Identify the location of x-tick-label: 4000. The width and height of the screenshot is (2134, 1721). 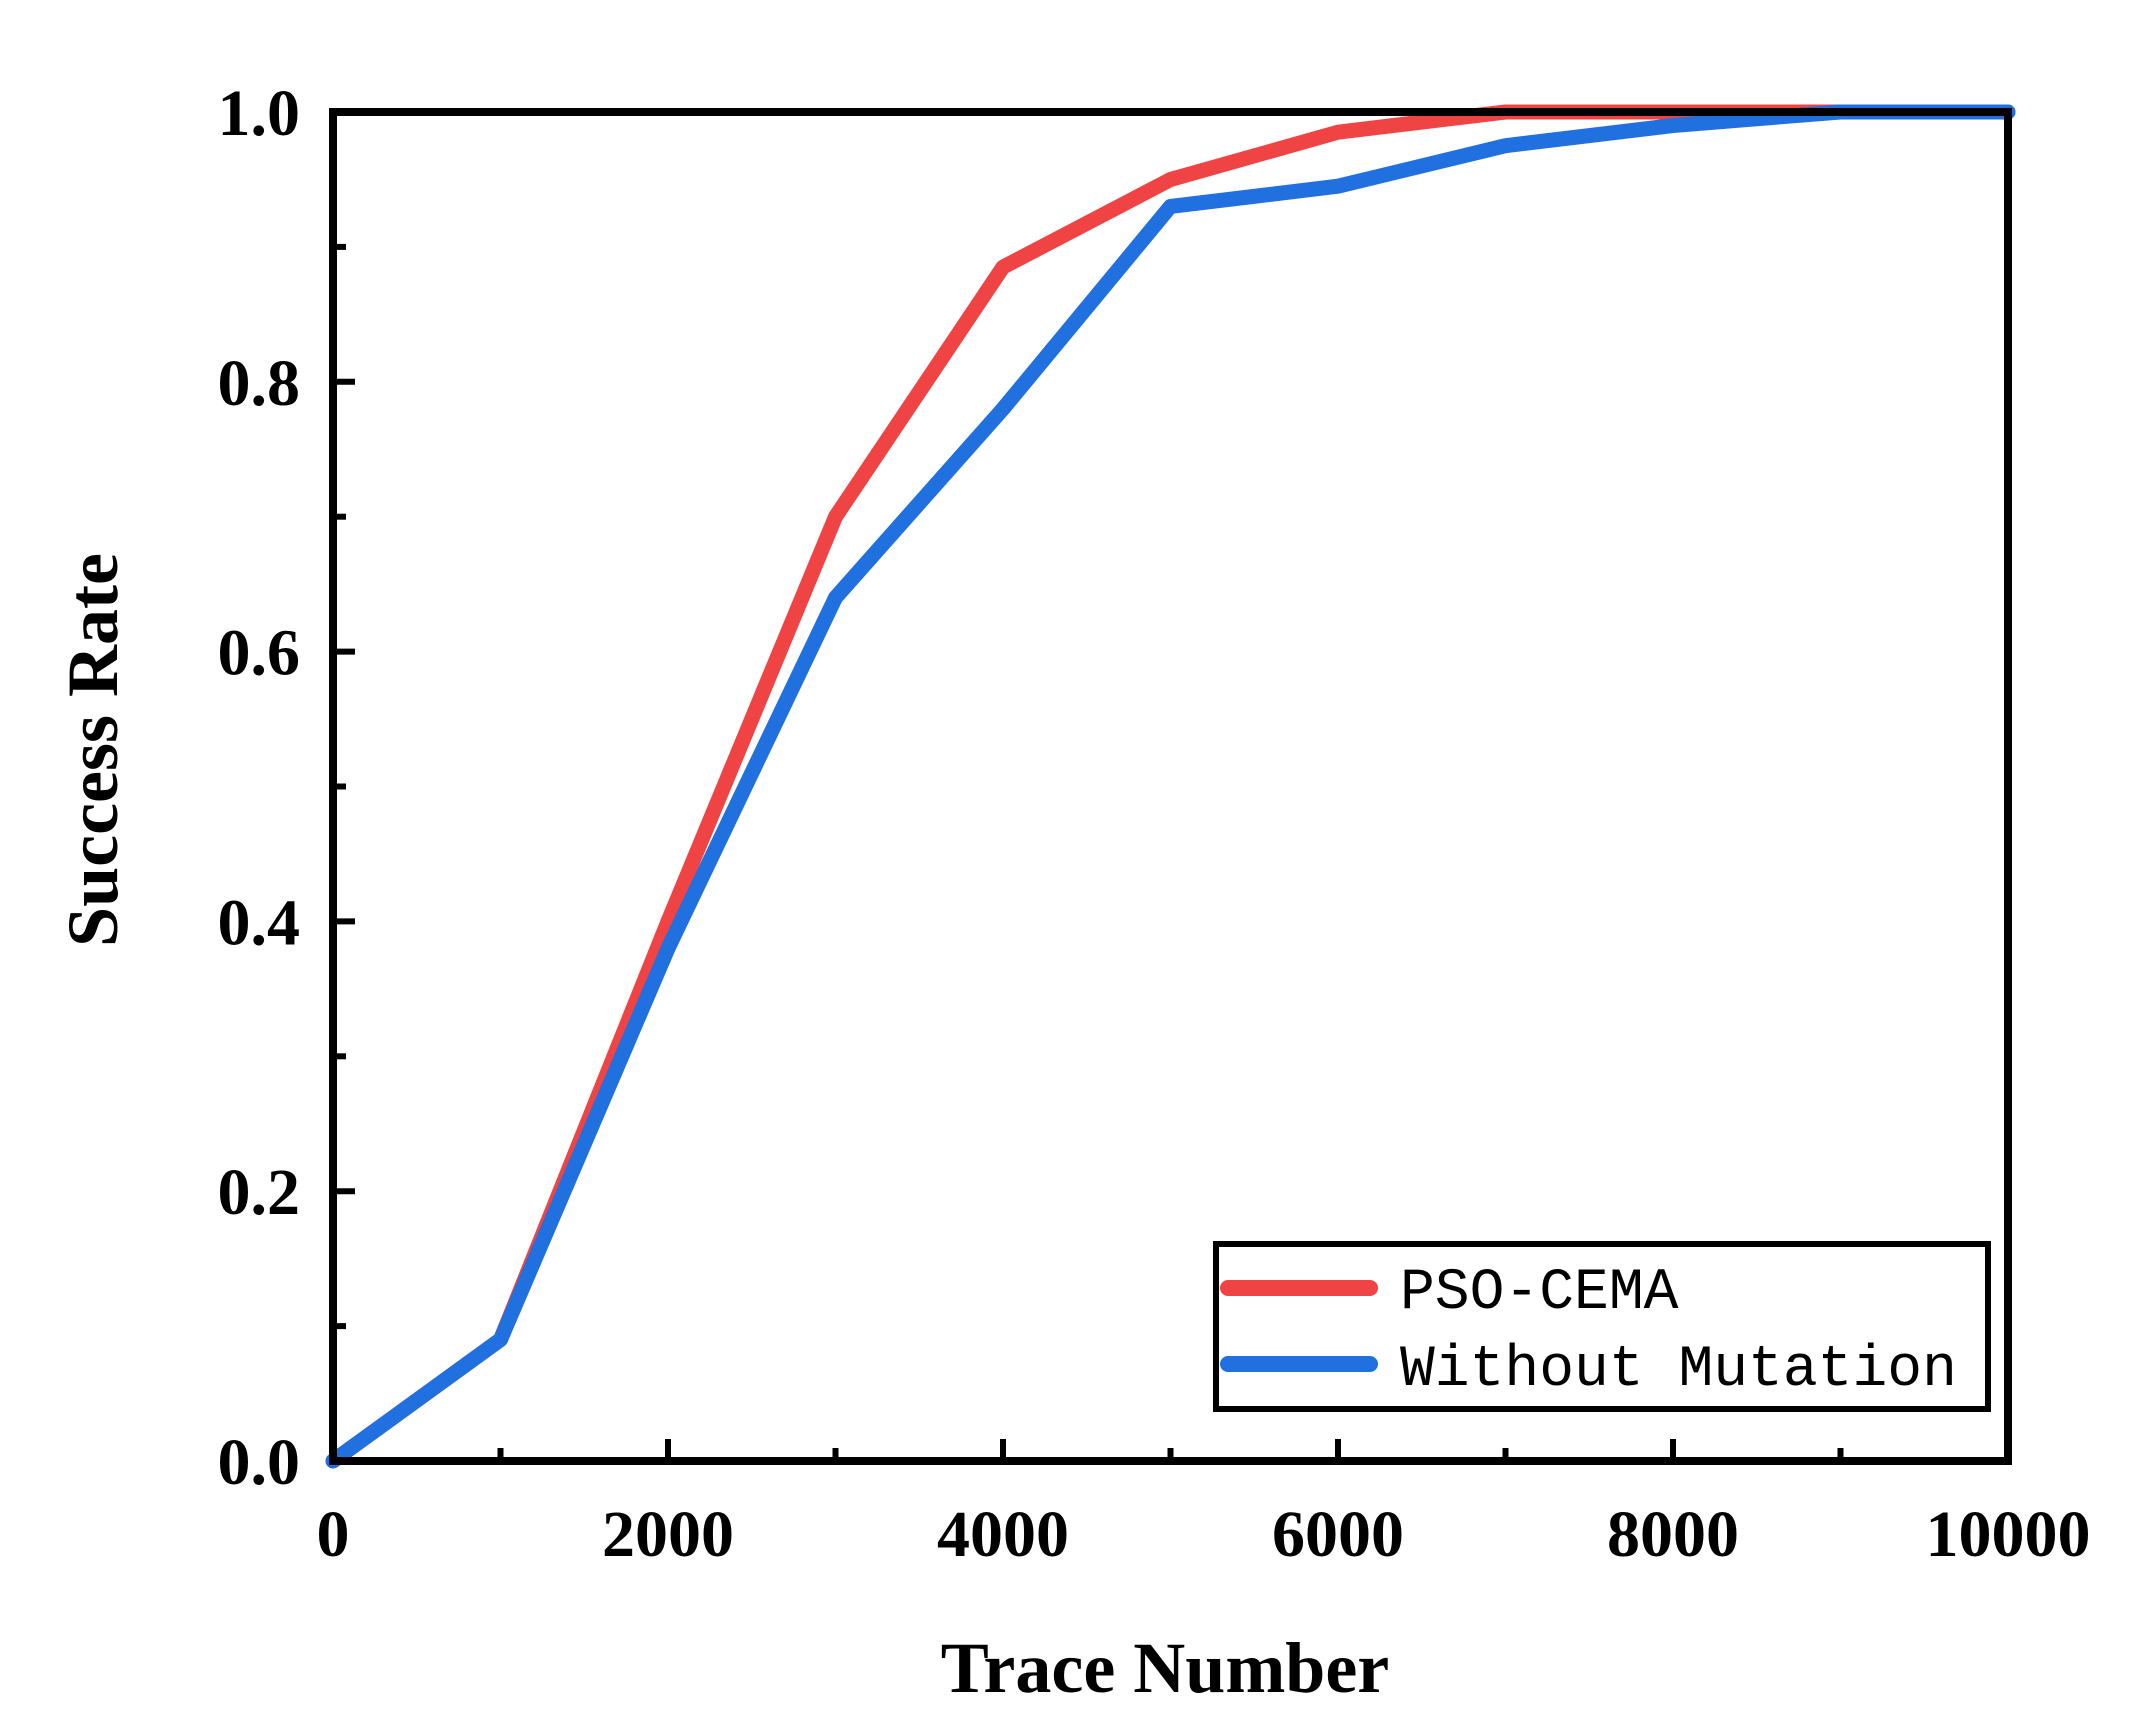
(1003, 1534).